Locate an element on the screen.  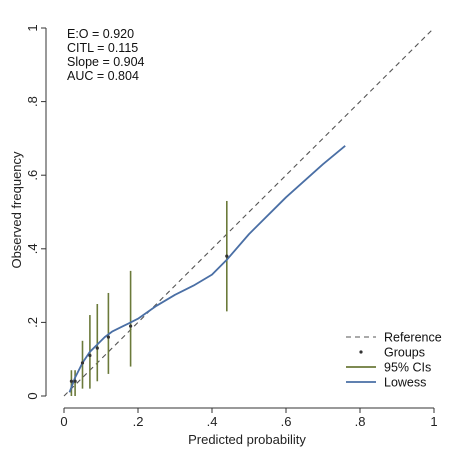
x-axis-title: Predicted probability is located at coordinates (247, 439).